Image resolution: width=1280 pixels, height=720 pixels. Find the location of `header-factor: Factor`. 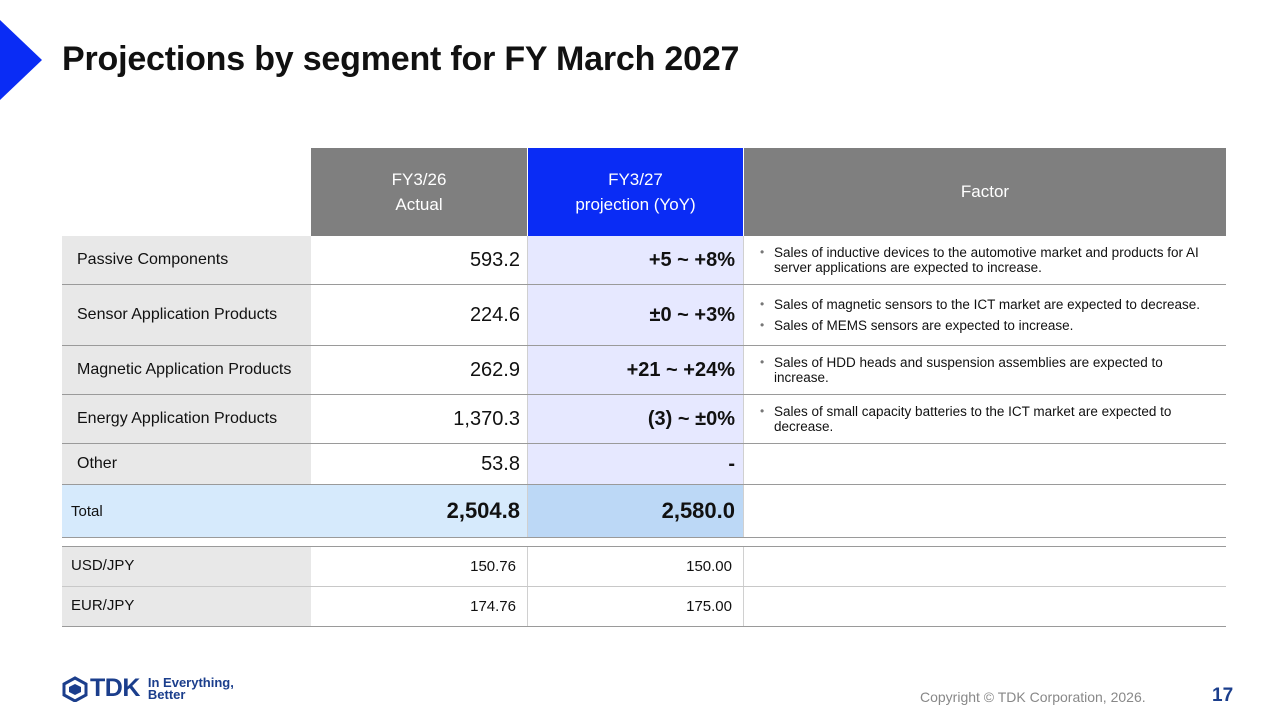

header-factor: Factor is located at coordinates (984, 192).